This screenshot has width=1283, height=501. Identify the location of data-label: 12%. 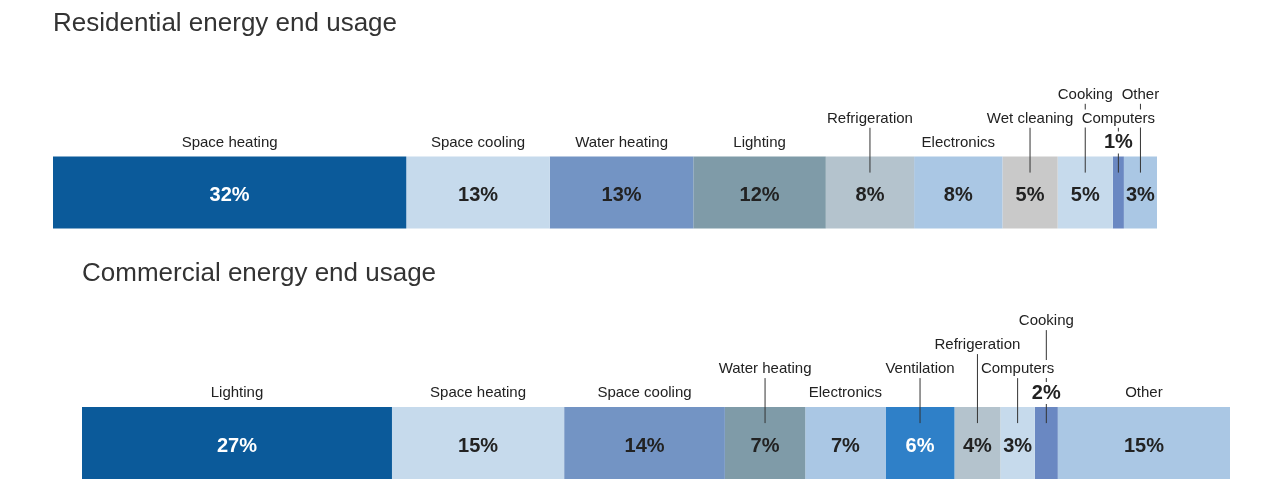
(759, 194).